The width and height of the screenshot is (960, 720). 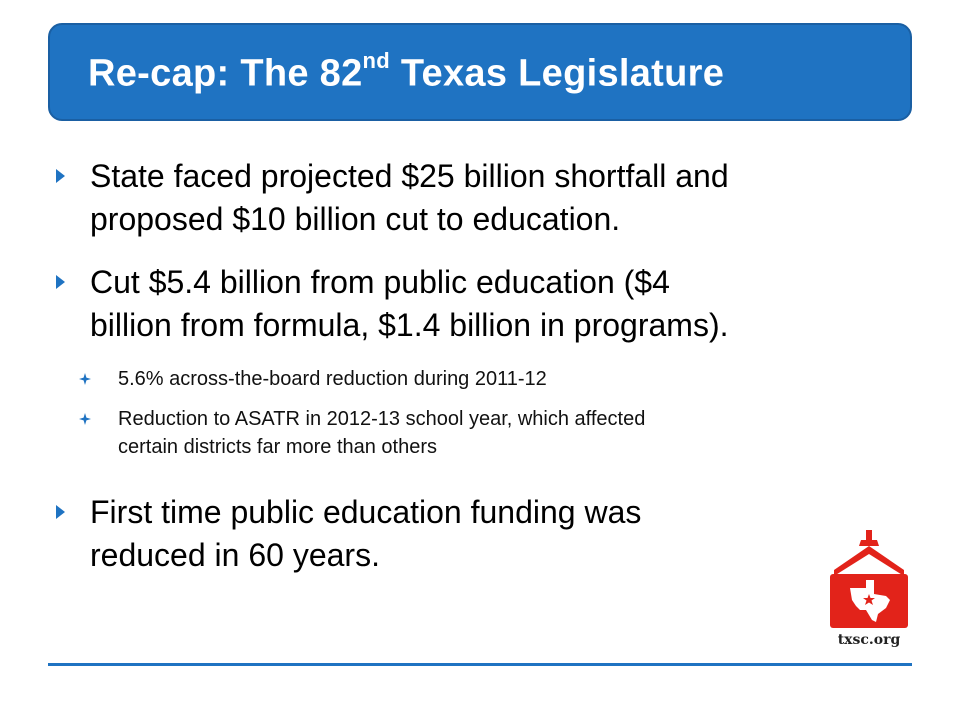 What do you see at coordinates (869, 579) in the screenshot?
I see `schoolhouse-texas-icon` at bounding box center [869, 579].